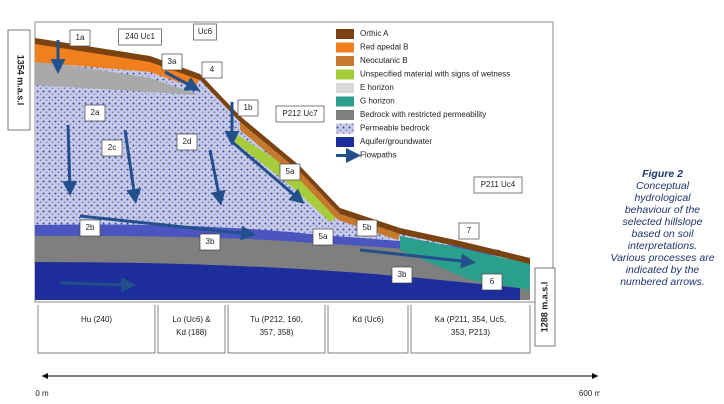  Describe the element at coordinates (378, 155) in the screenshot. I see `legend-label: Flowpaths` at that location.